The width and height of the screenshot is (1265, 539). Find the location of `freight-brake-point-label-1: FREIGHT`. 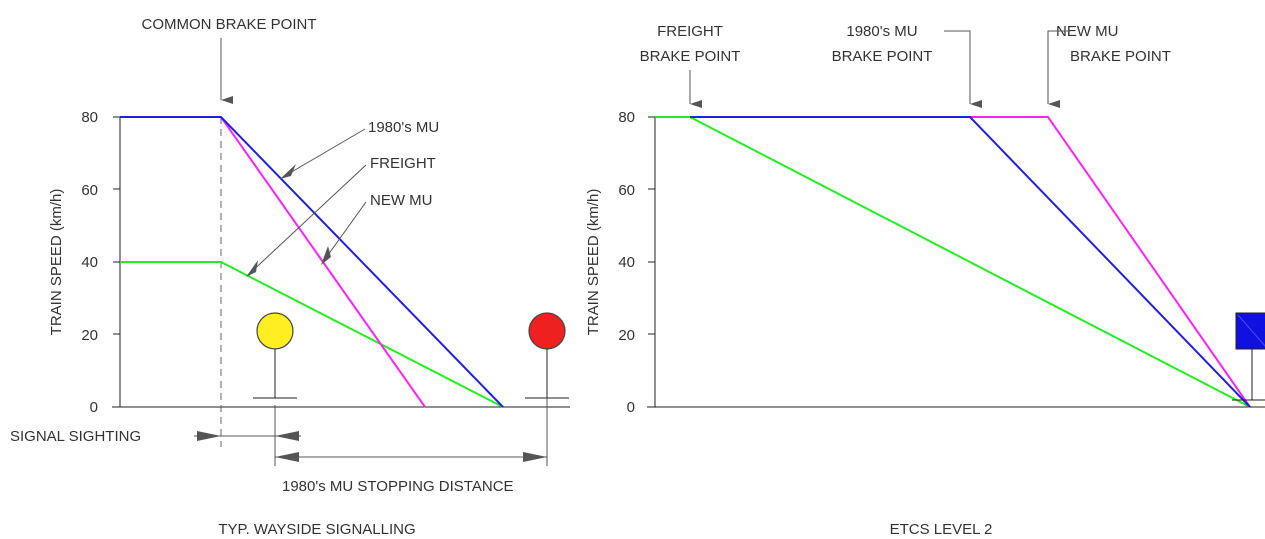

freight-brake-point-label-1: FREIGHT is located at coordinates (690, 31).